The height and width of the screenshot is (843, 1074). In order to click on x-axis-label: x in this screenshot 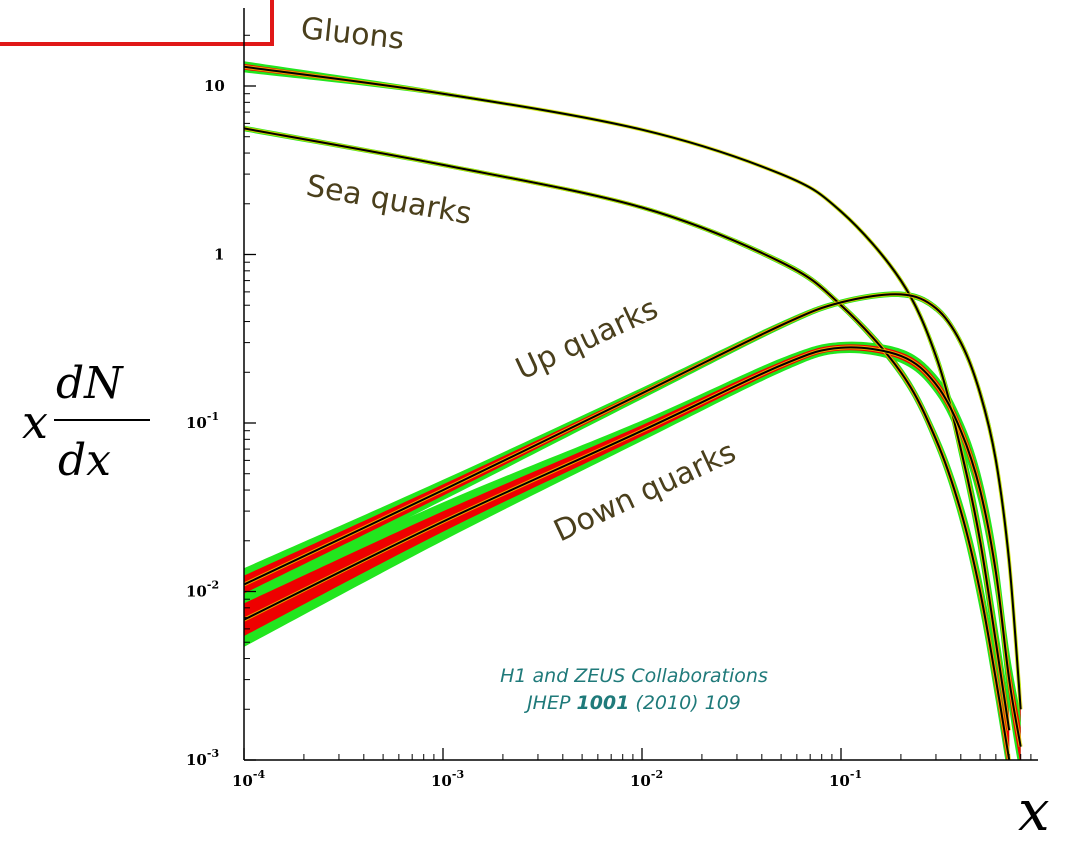, I will do `click(1034, 809)`.